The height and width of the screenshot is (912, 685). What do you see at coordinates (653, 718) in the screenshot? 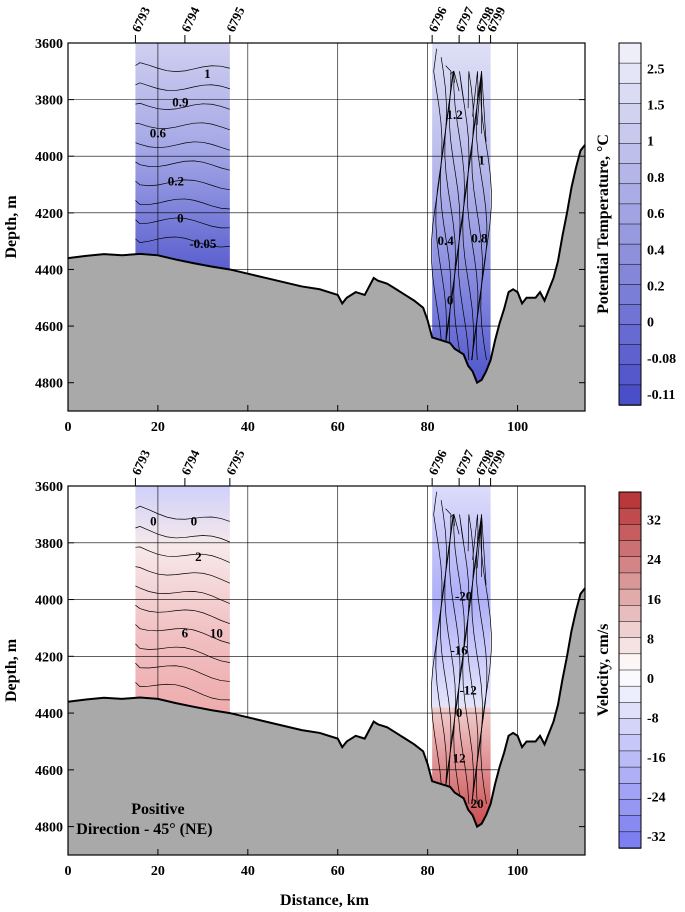
I see `colorbar-label: -8` at bounding box center [653, 718].